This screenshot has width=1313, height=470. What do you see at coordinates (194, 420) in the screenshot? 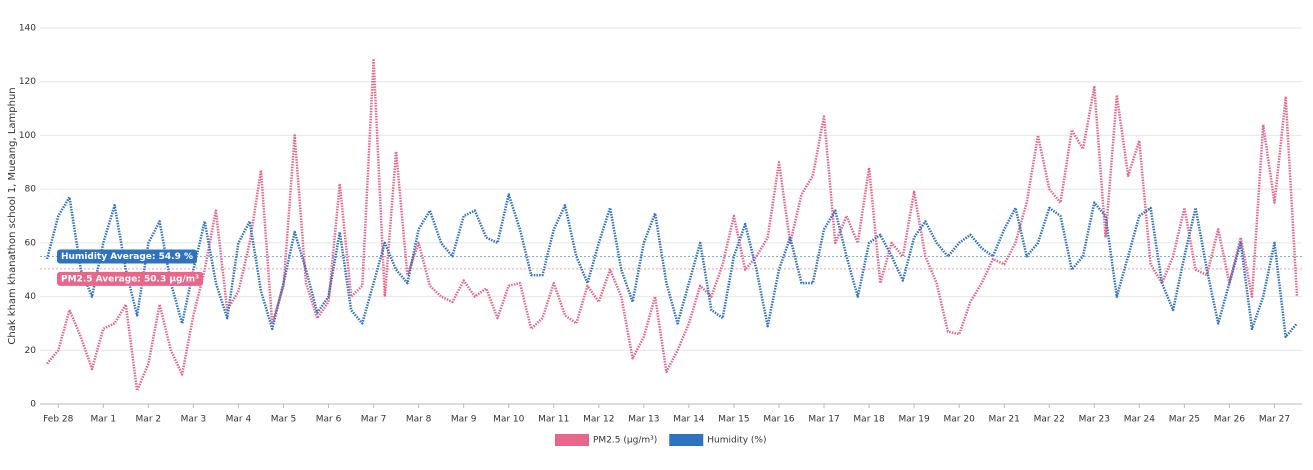
I see `x-tick-label: Mar 3` at bounding box center [194, 420].